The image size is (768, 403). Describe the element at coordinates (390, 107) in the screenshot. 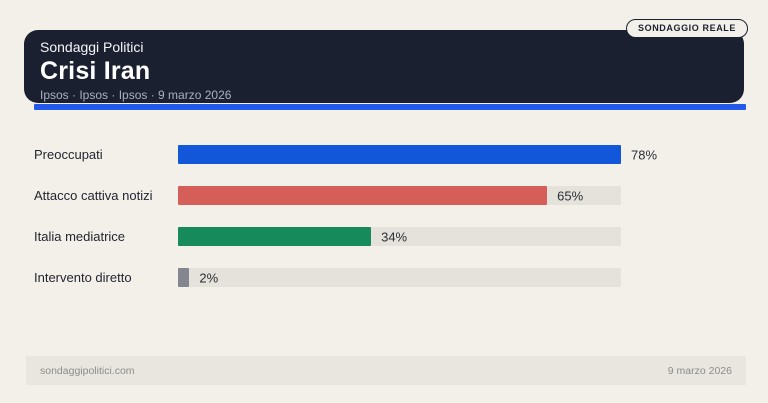

I see `accent-underline` at that location.